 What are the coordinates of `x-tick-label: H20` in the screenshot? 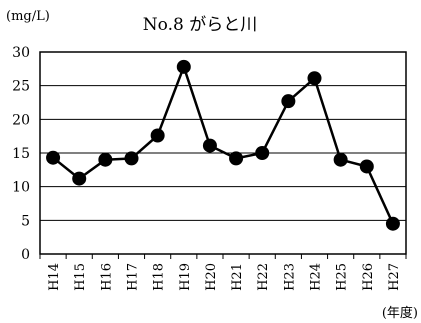 It's located at (211, 277).